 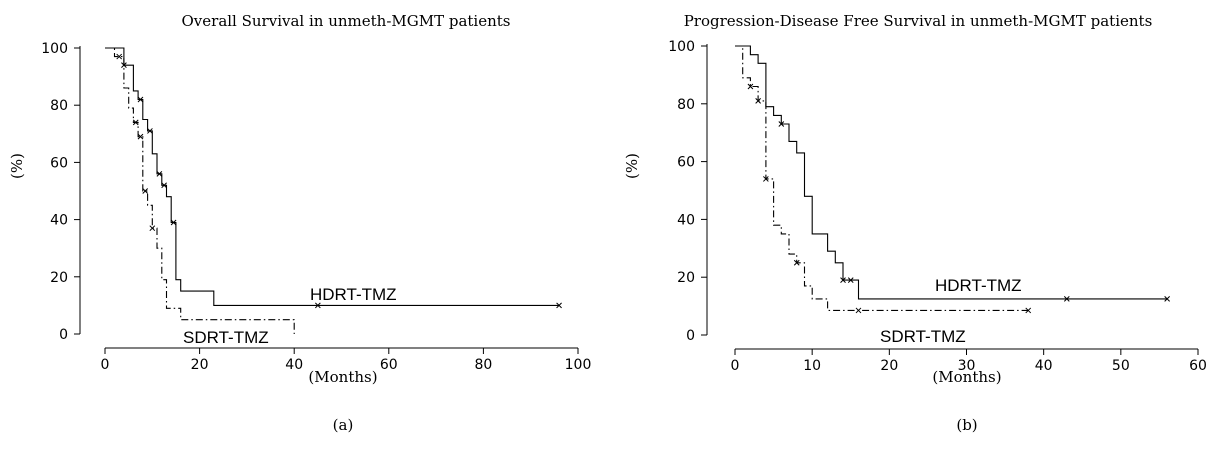 What do you see at coordinates (686, 220) in the screenshot?
I see `panel-b-y-tick-label: 40` at bounding box center [686, 220].